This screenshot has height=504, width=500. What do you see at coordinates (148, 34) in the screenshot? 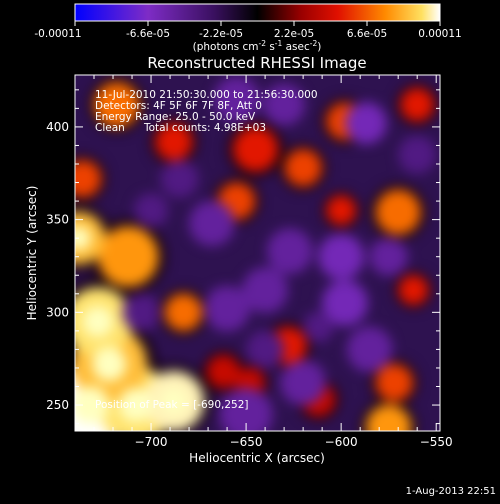
I see `colorbar-tick-label: -6.6e-05` at bounding box center [148, 34].